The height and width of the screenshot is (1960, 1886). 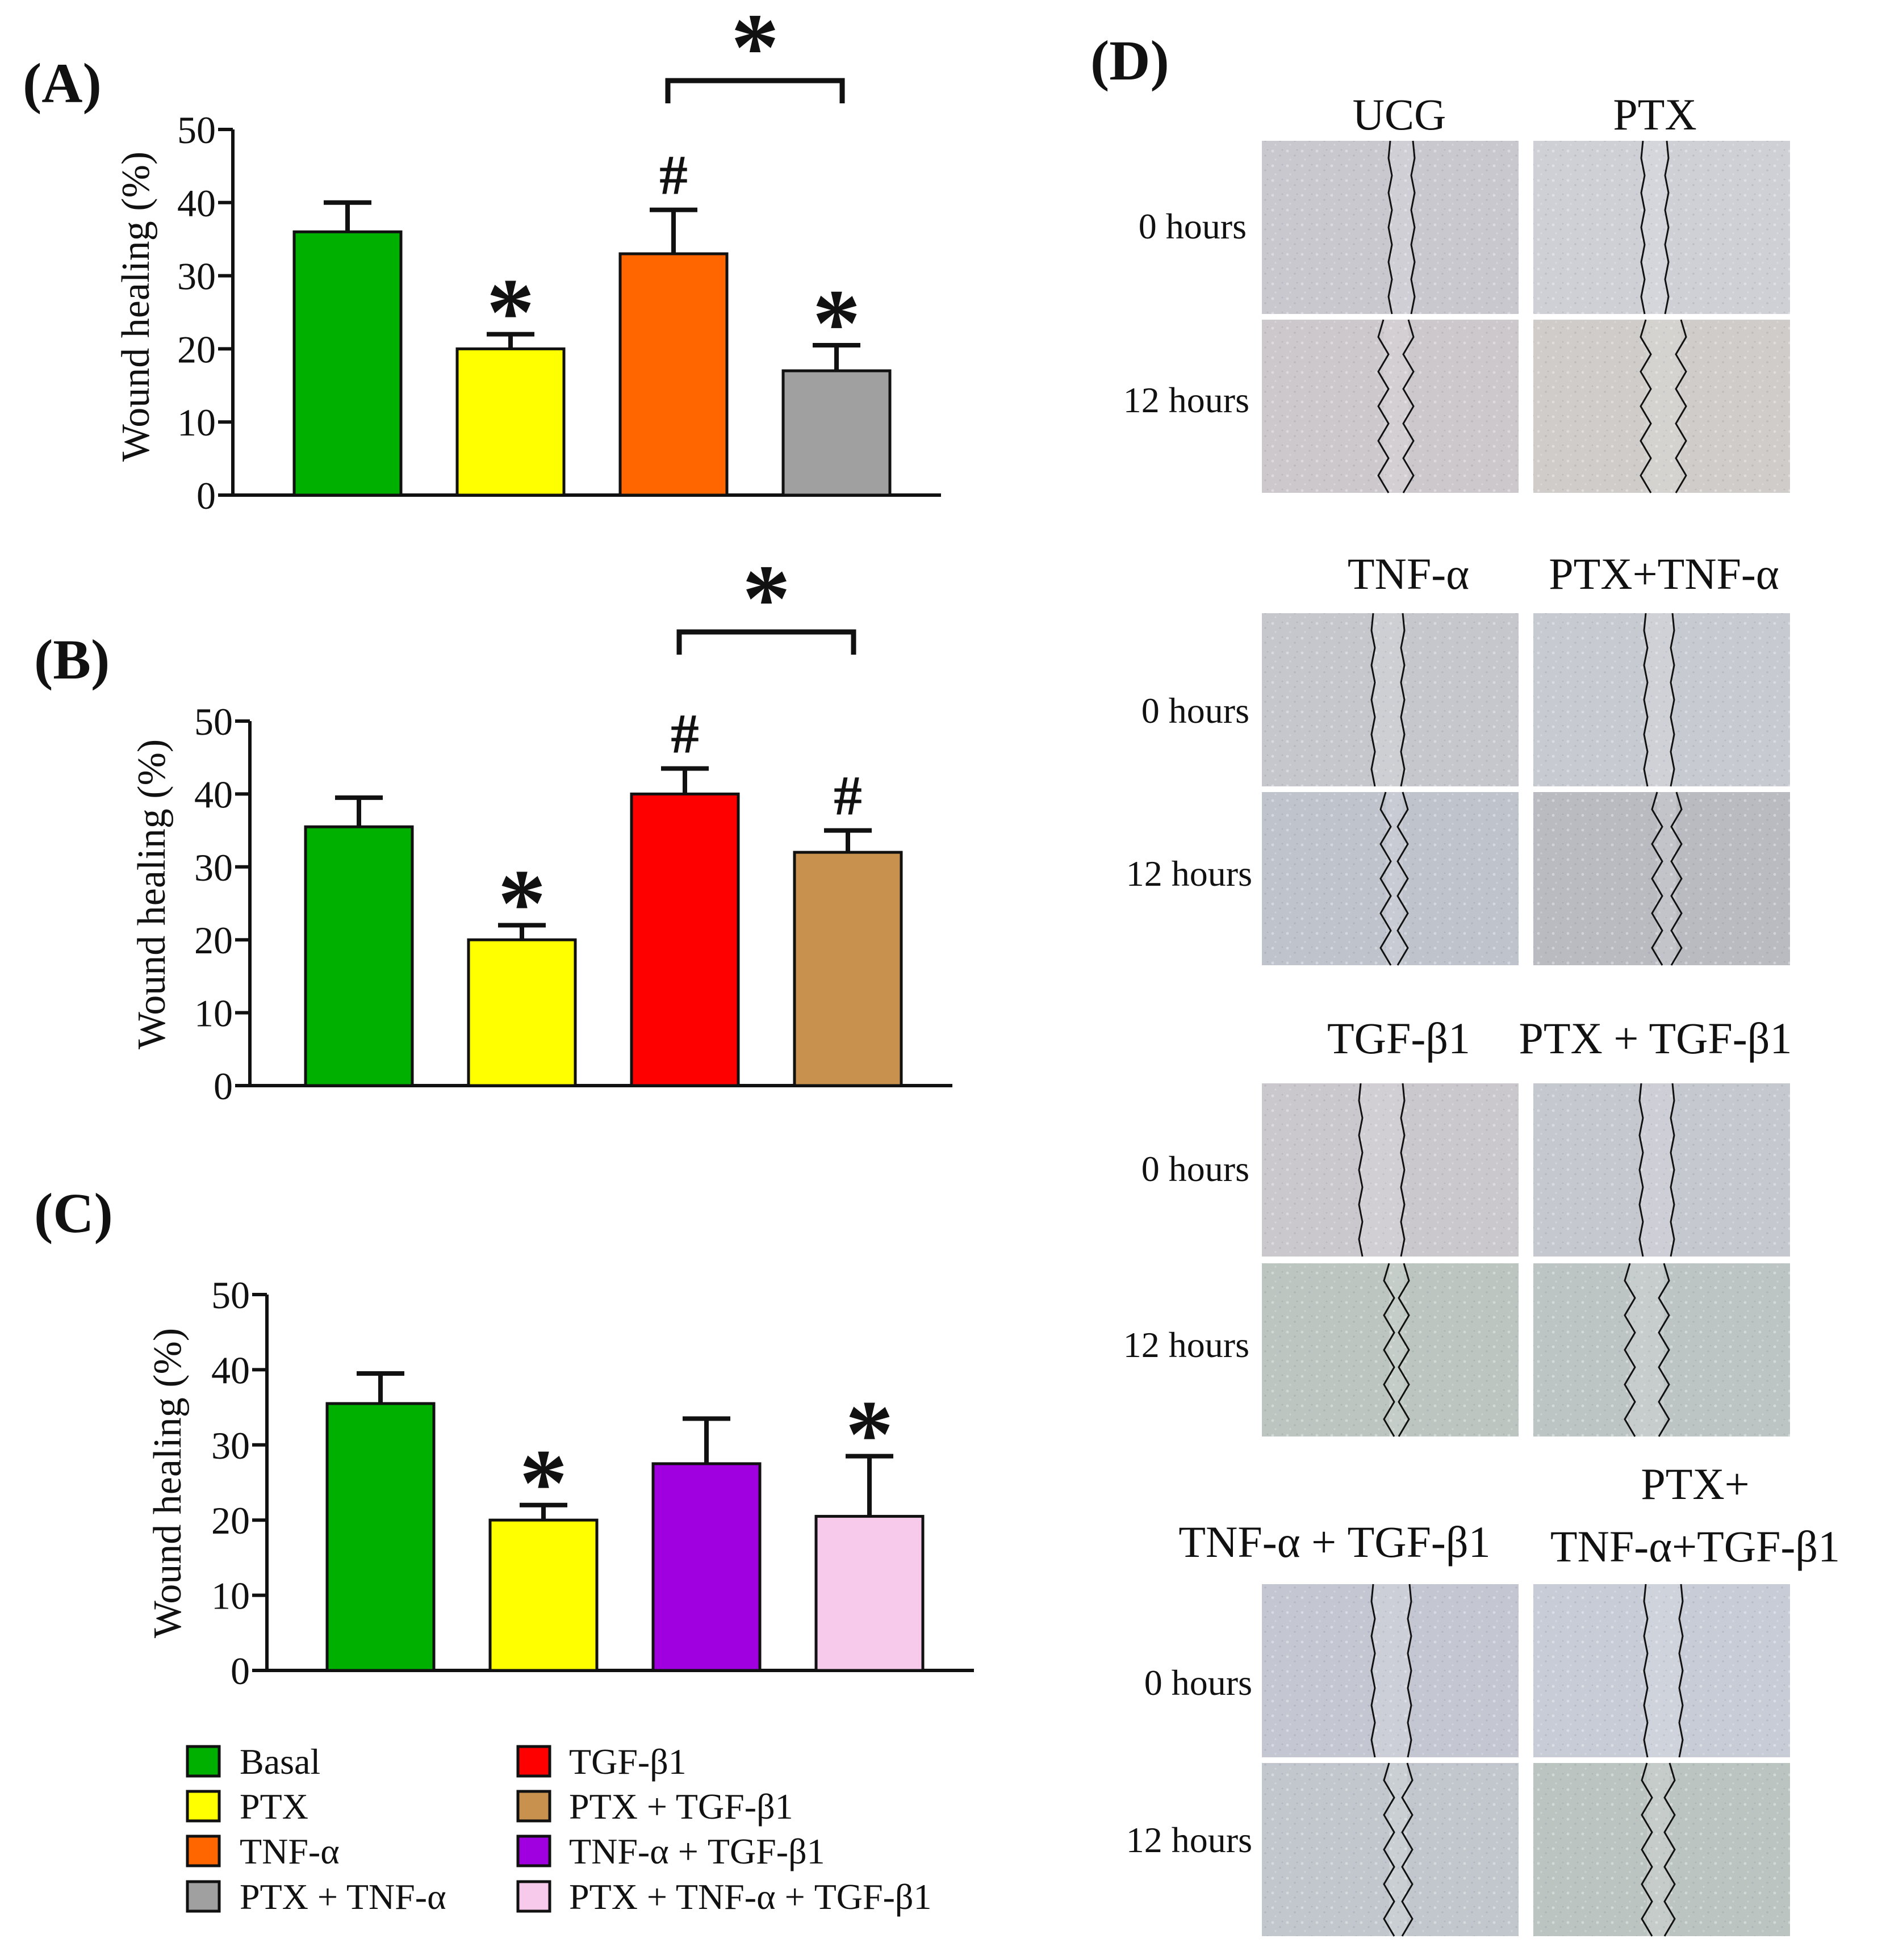 I want to click on comparison-bracket, so click(x=766, y=642).